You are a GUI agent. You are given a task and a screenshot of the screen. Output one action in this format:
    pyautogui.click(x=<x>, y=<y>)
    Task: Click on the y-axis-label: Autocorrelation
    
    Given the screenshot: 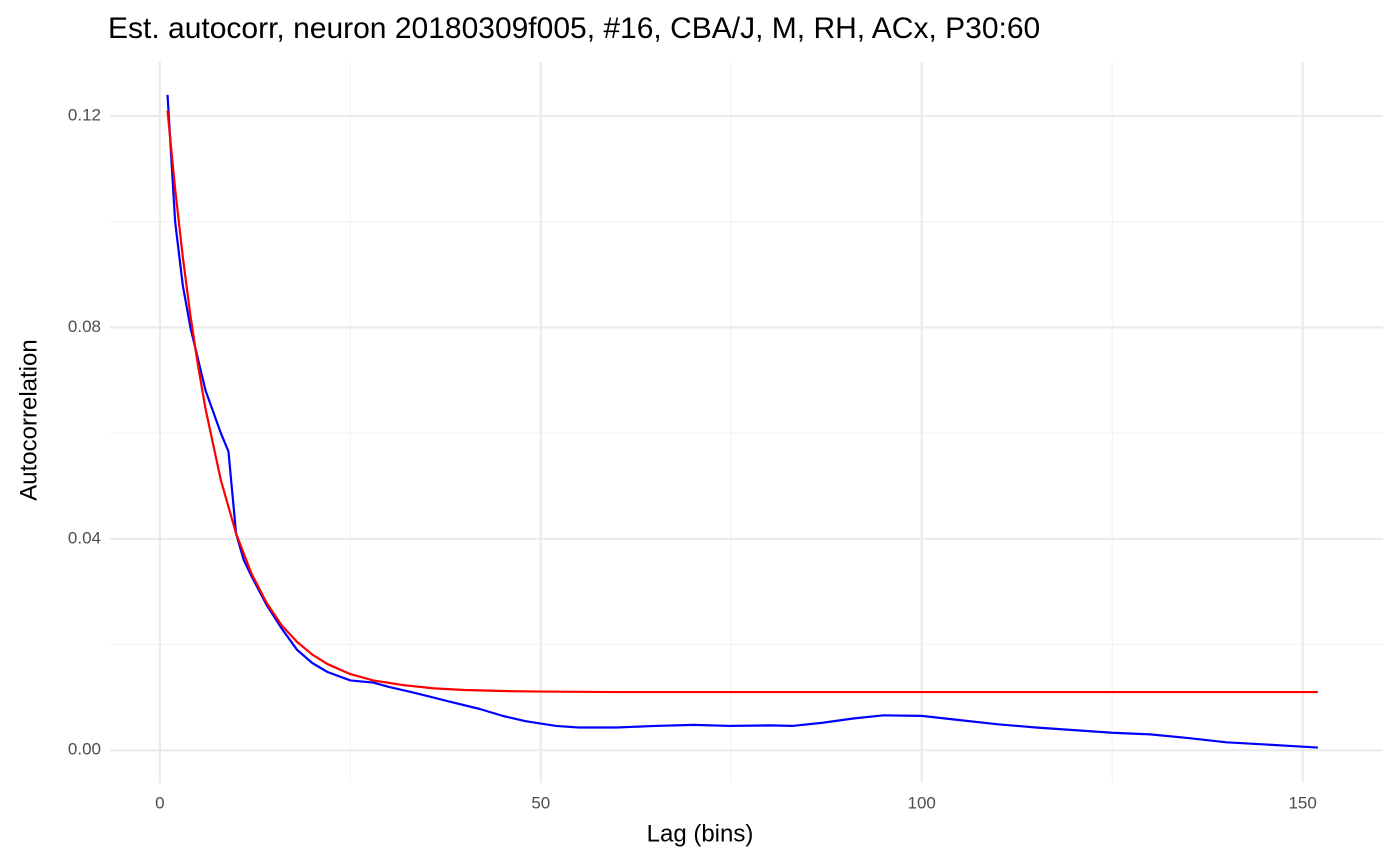 What is the action you would take?
    pyautogui.click(x=28, y=419)
    